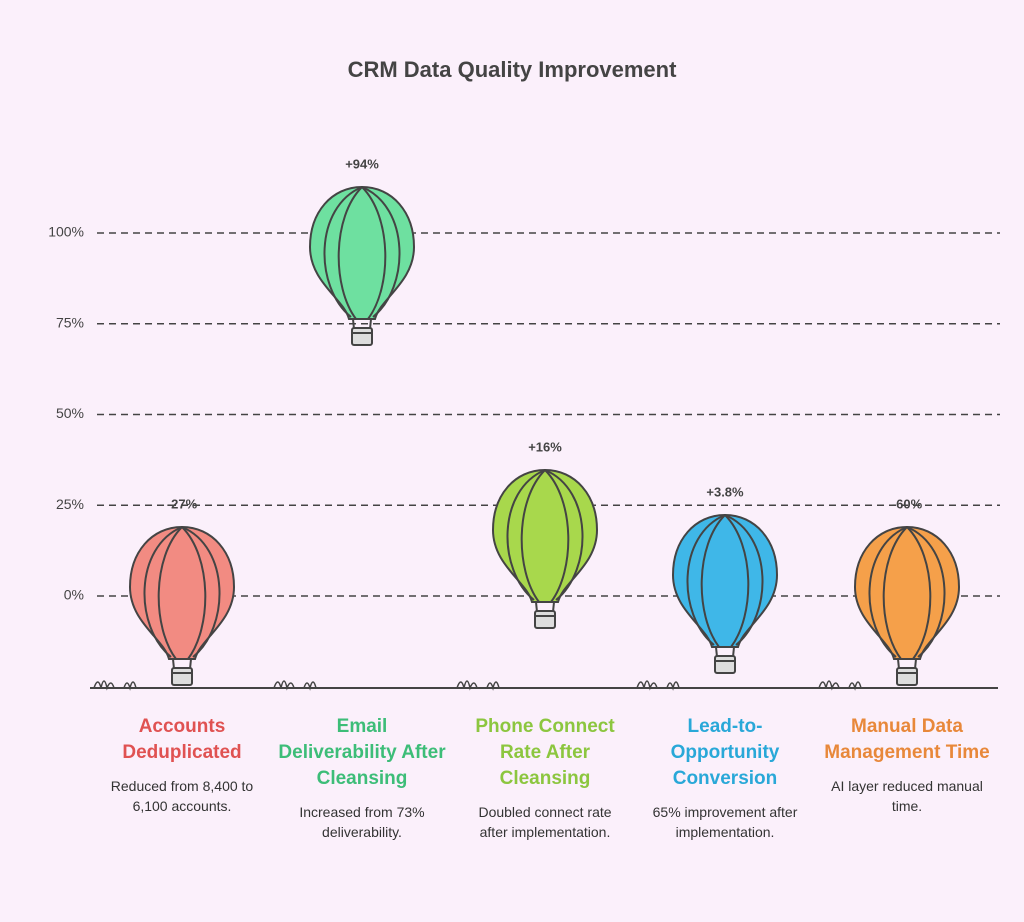  I want to click on value-label: +94%, so click(362, 163).